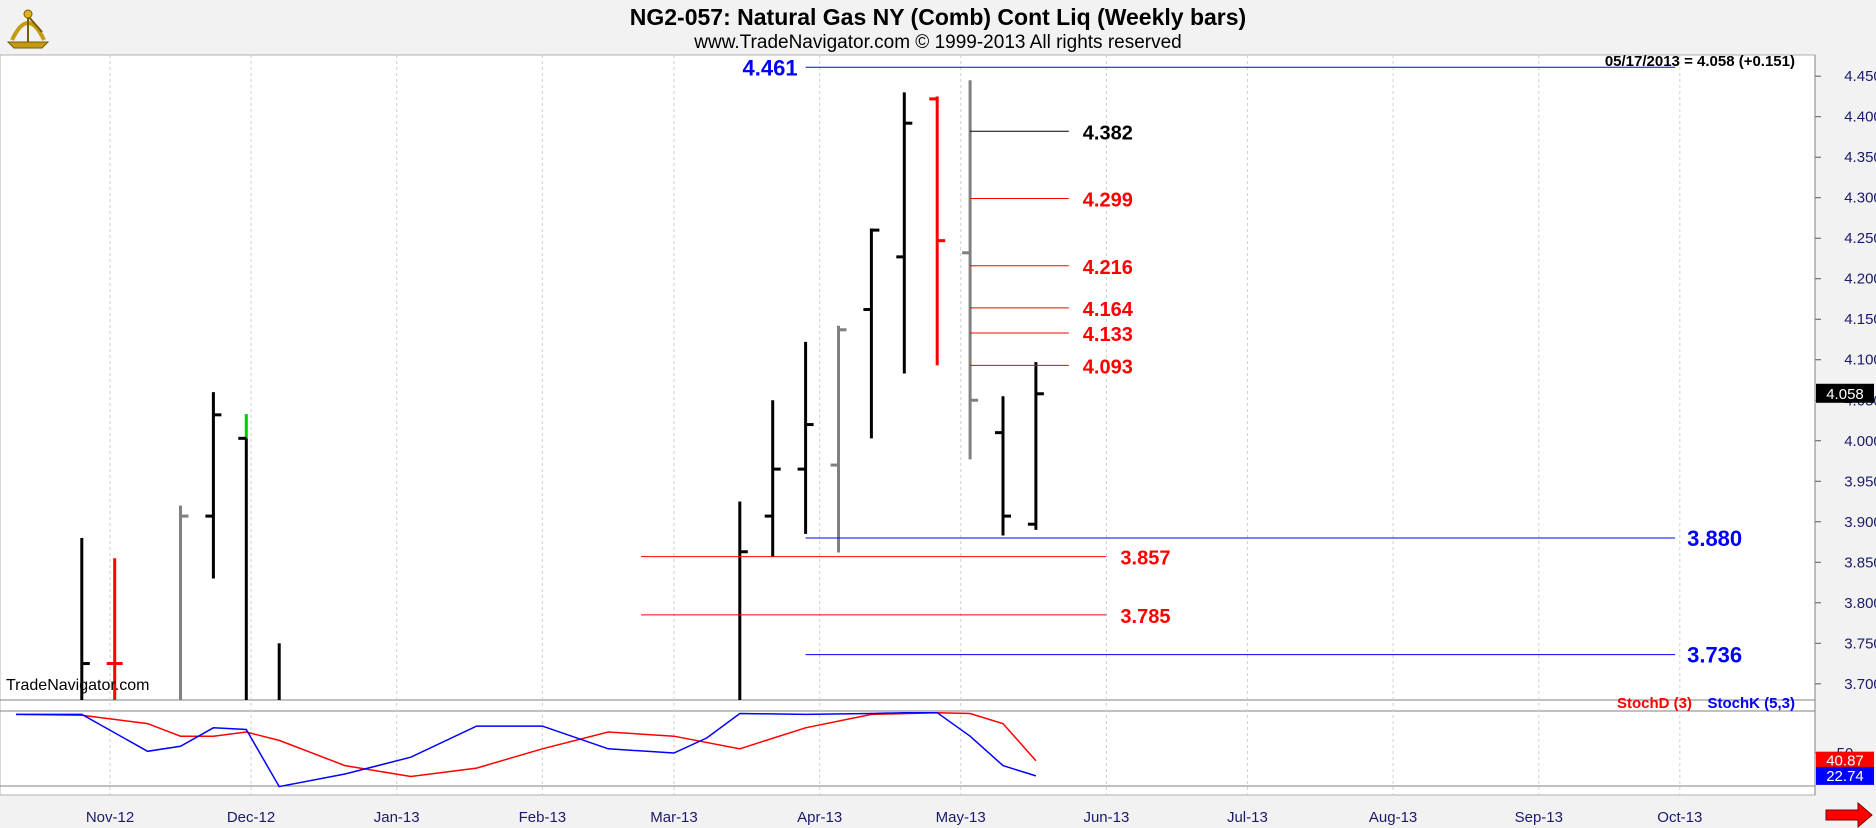 This screenshot has height=828, width=1876. What do you see at coordinates (1860, 157) in the screenshot?
I see `y-tick-label: 4.350` at bounding box center [1860, 157].